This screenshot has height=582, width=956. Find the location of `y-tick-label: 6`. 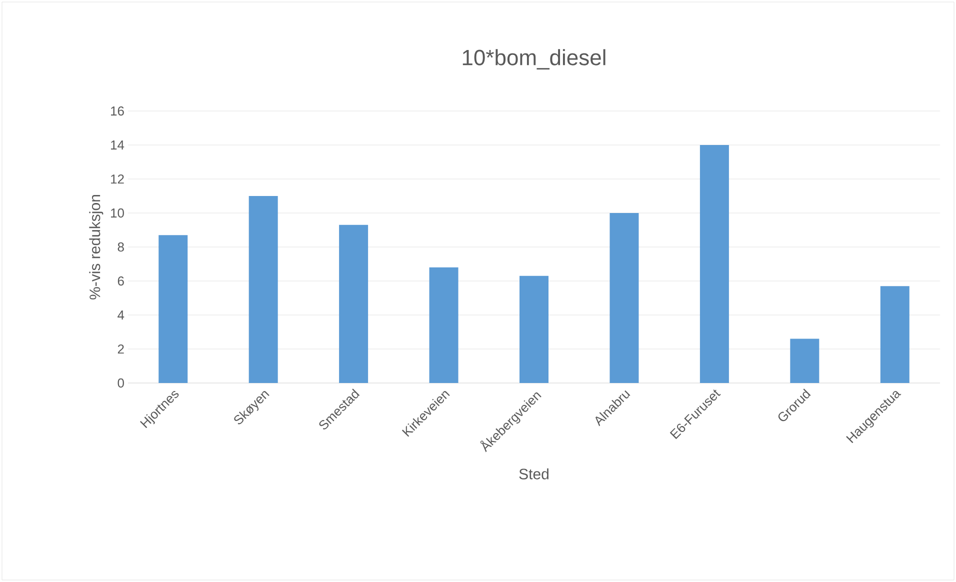

y-tick-label: 6 is located at coordinates (121, 281).